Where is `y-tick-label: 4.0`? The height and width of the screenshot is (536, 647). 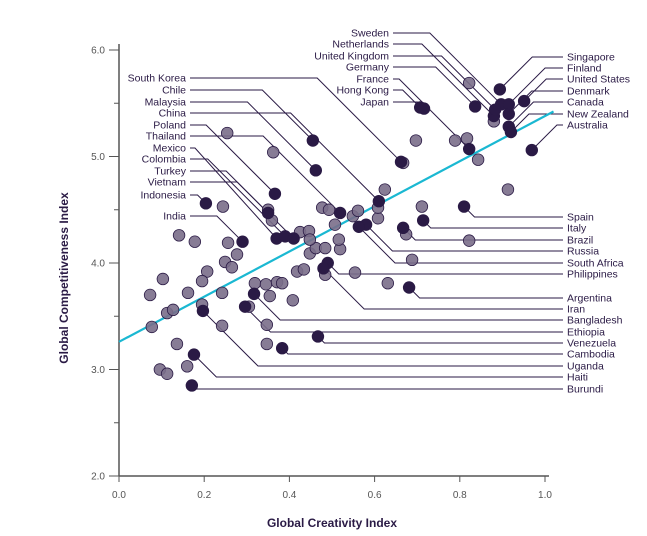 y-tick-label: 4.0 is located at coordinates (98, 264).